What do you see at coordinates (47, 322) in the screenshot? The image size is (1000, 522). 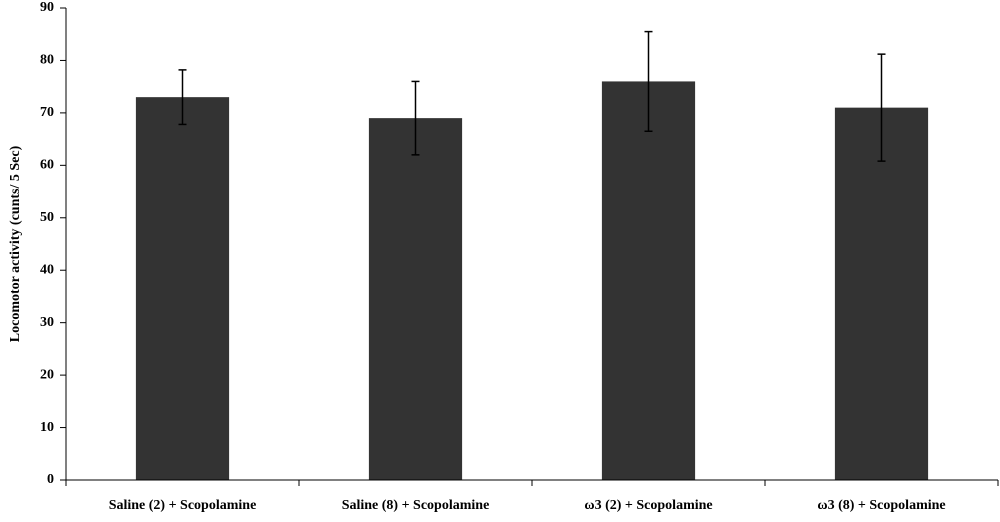 I see `y-tick-label: 30` at bounding box center [47, 322].